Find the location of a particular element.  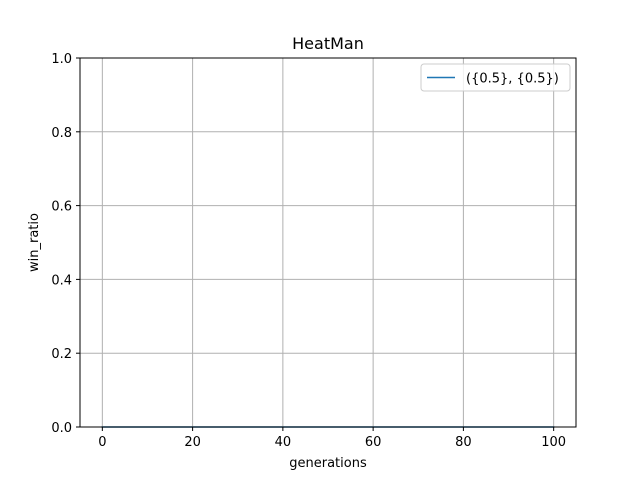

x-tick-label: 100 is located at coordinates (553, 442).